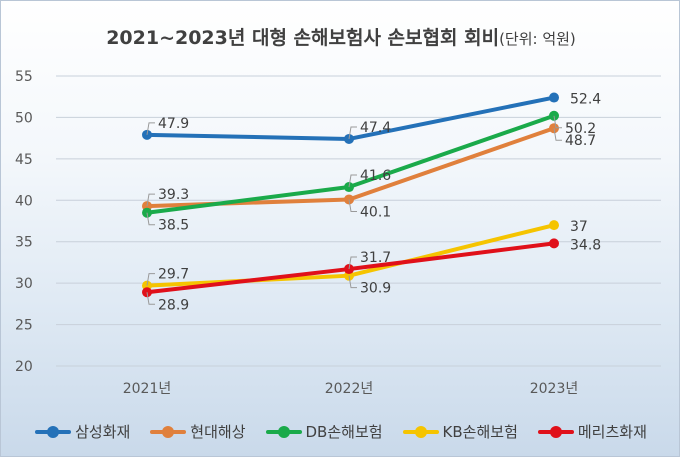  Describe the element at coordinates (24, 326) in the screenshot. I see `y-tick-label: 25` at that location.